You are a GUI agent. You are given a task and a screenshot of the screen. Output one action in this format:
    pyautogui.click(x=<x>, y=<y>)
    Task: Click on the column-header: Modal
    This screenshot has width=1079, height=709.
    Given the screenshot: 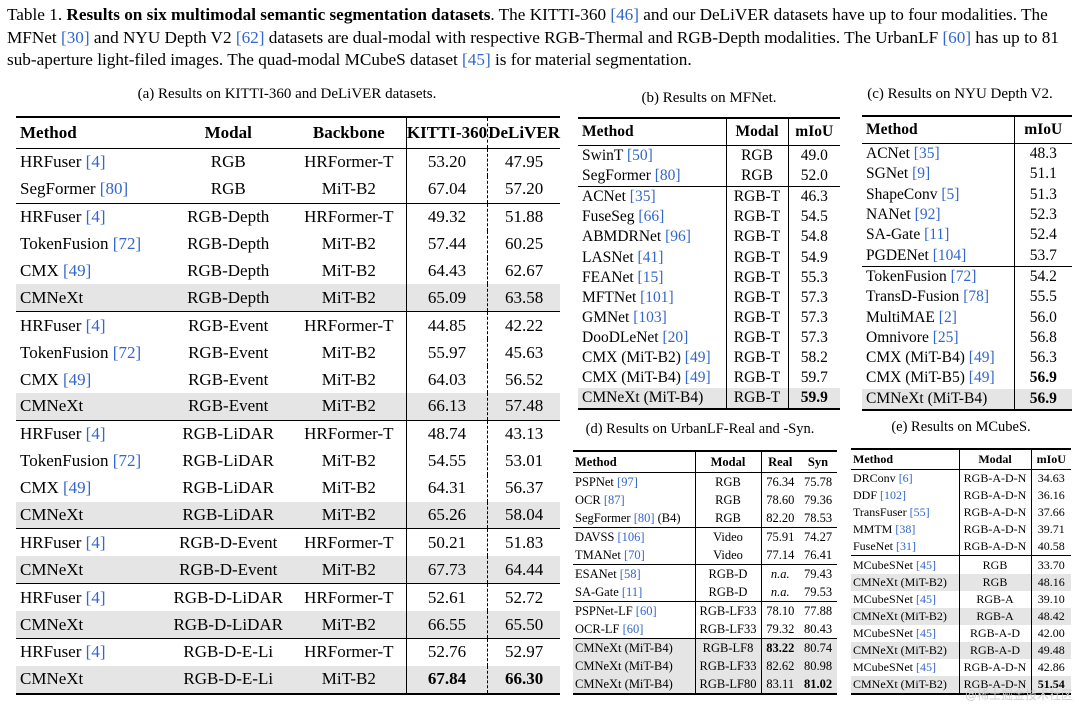 What is the action you would take?
    pyautogui.click(x=757, y=131)
    